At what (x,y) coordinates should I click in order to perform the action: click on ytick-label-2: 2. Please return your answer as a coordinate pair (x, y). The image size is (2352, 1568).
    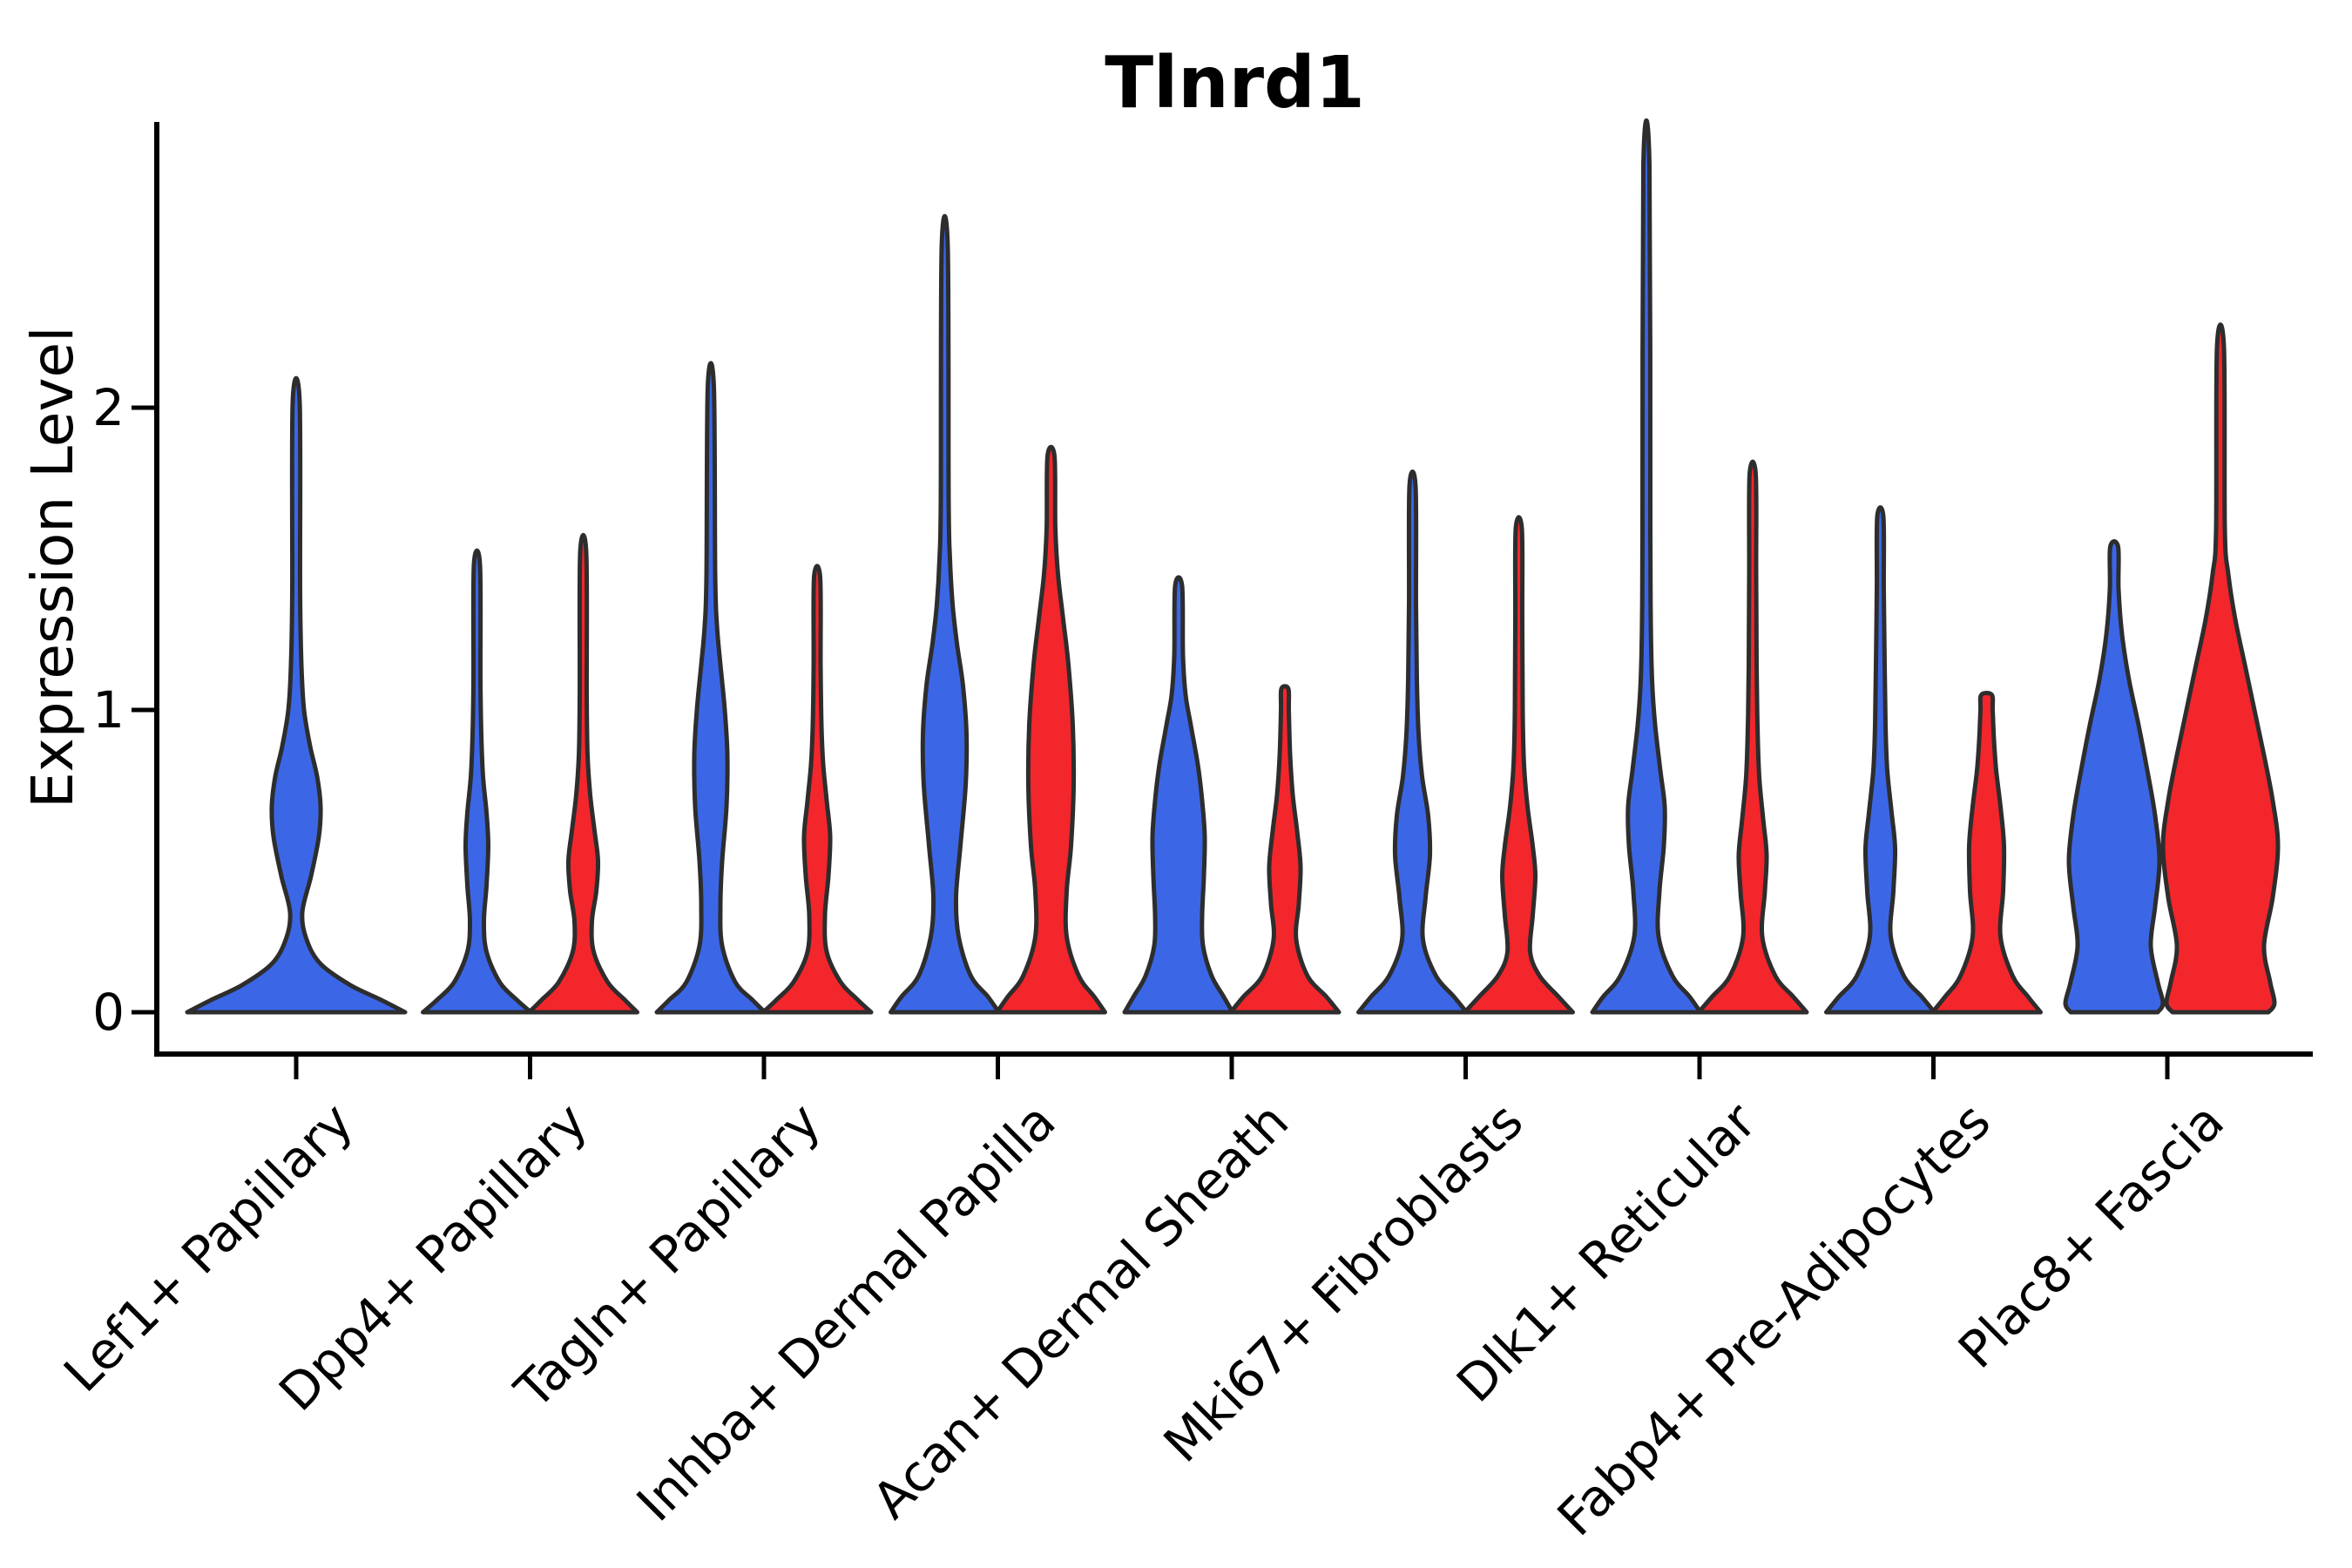
    Looking at the image, I should click on (109, 407).